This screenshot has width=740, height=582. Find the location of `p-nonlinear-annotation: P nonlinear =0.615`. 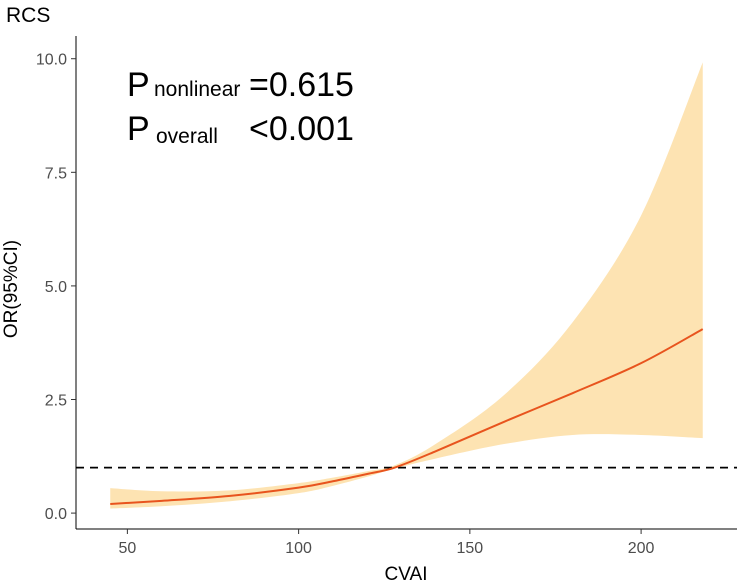

p-nonlinear-annotation: P nonlinear =0.615 is located at coordinates (240, 85).